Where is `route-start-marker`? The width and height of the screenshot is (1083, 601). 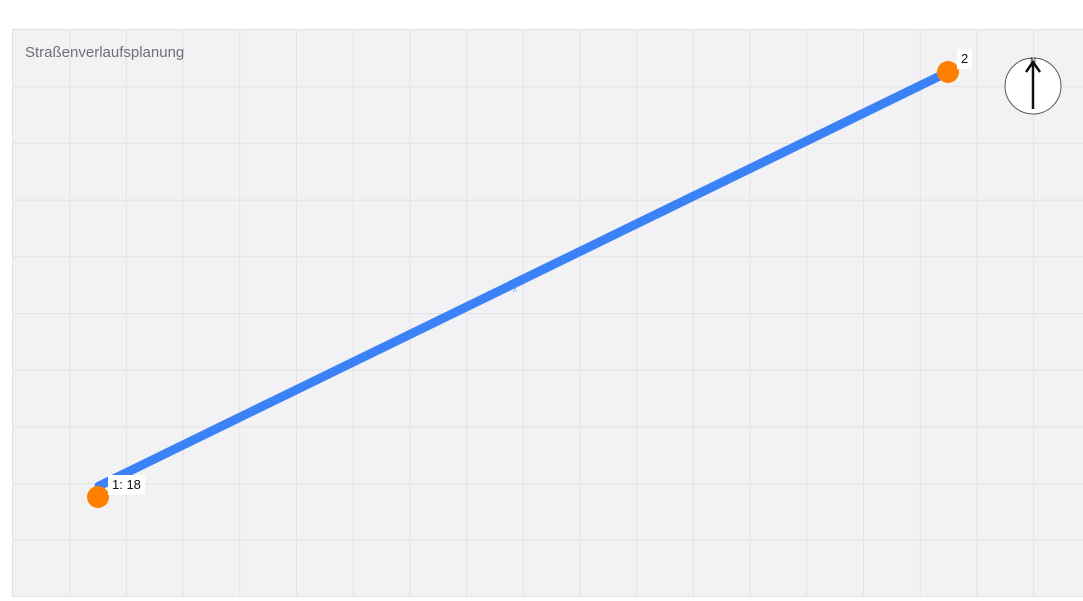 route-start-marker is located at coordinates (98, 497).